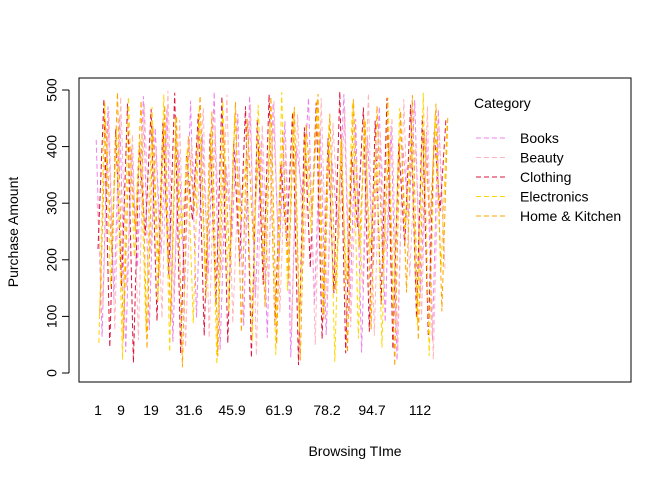 Image resolution: width=672 pixels, height=480 pixels. What do you see at coordinates (52, 203) in the screenshot?
I see `y-tick-label: 300` at bounding box center [52, 203].